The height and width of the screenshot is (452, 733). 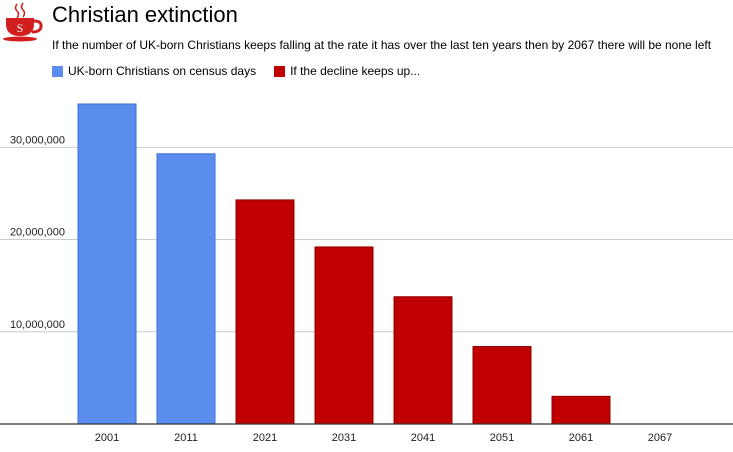 I want to click on chart-title: Christian extinction, so click(x=145, y=14).